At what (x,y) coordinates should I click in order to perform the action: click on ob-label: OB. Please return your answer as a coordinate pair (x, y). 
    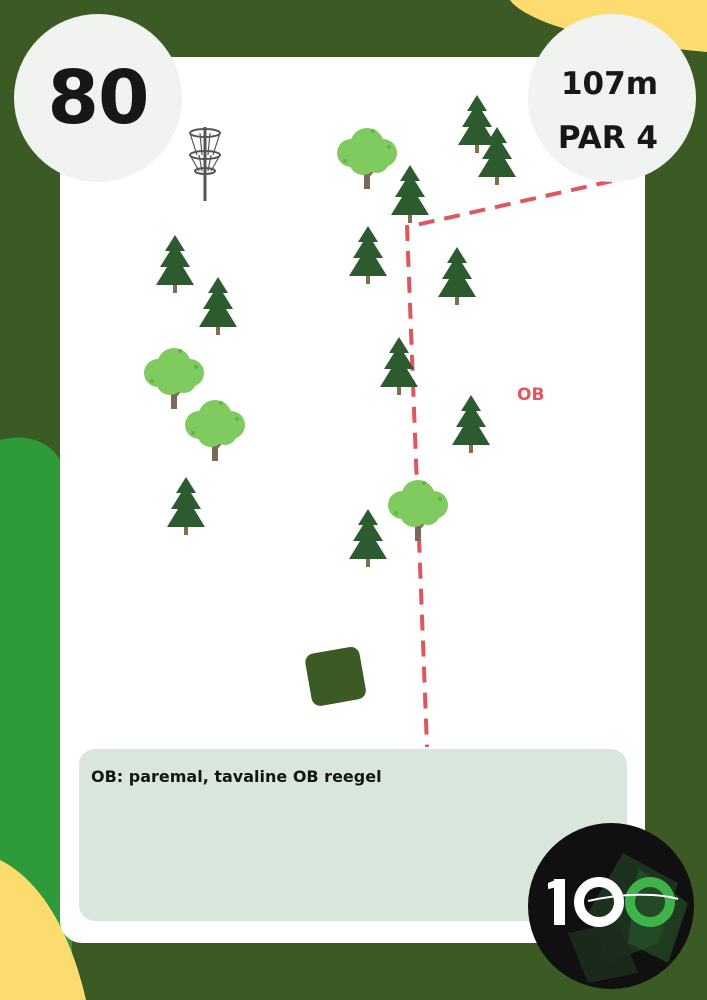
    Looking at the image, I should click on (531, 395).